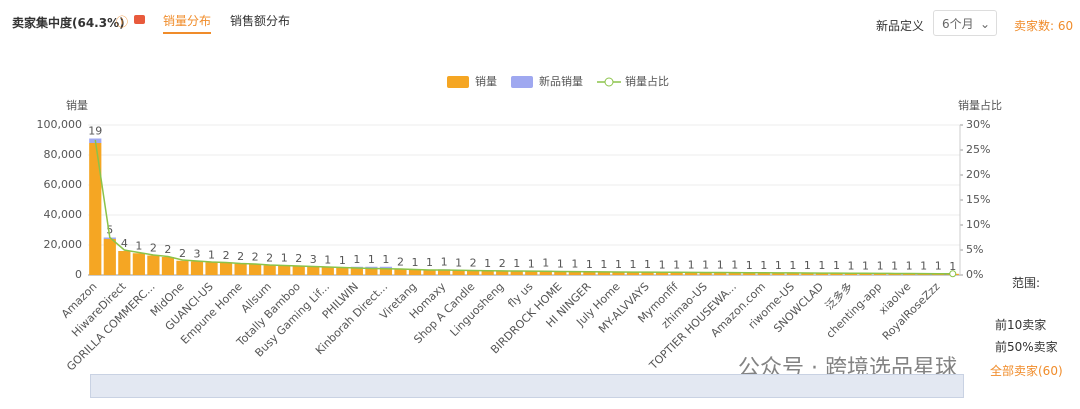  Describe the element at coordinates (1044, 26) in the screenshot. I see `seller-count: 卖家数: 60` at that location.